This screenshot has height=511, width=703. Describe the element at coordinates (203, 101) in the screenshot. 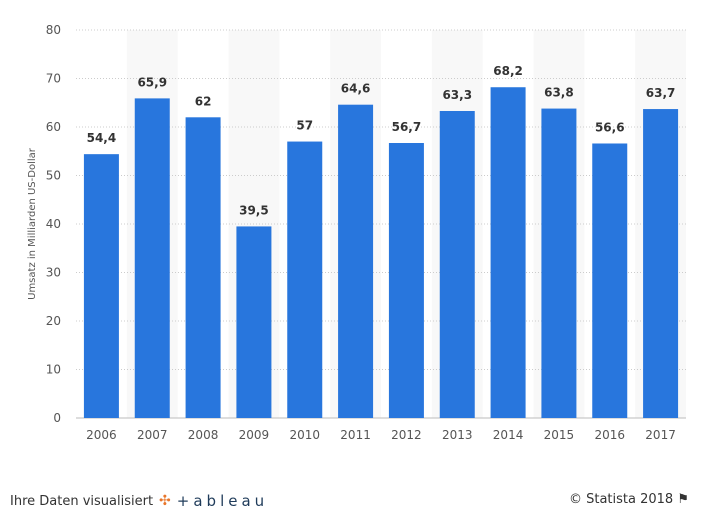

I see `data-label: 62` at that location.